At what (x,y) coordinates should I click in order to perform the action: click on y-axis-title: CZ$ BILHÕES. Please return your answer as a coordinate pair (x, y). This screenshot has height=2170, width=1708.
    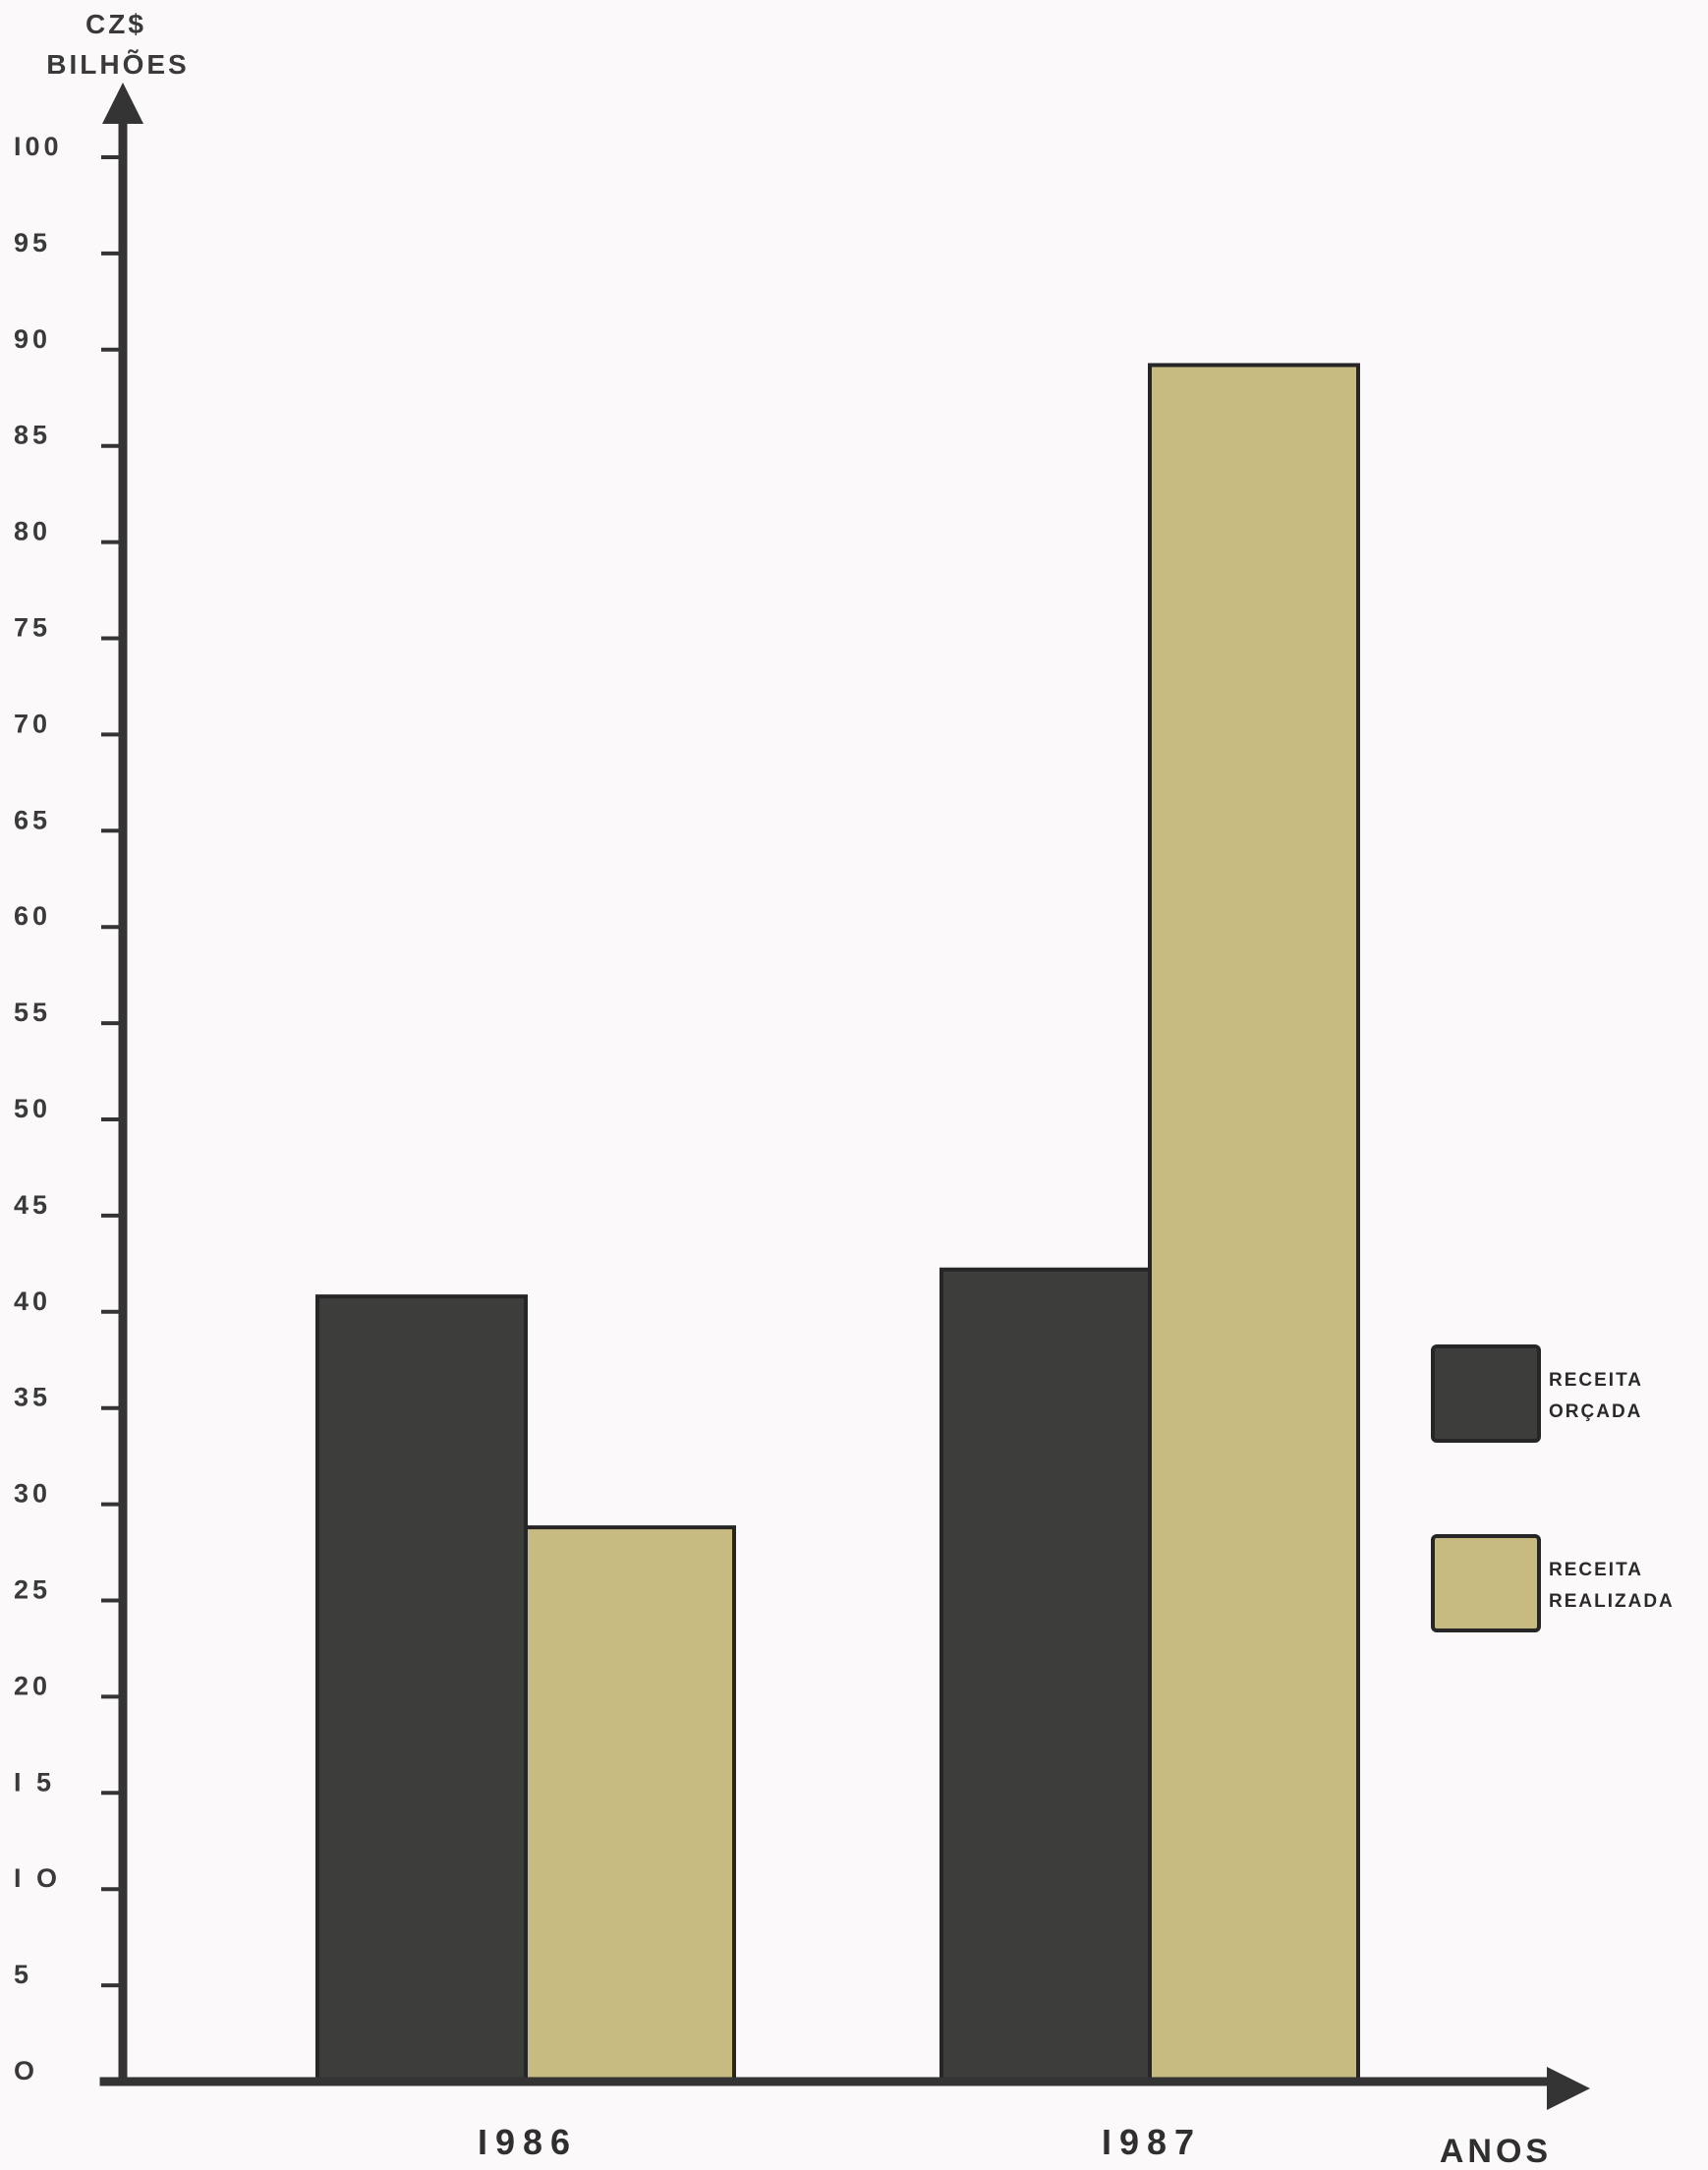
    Looking at the image, I should click on (117, 44).